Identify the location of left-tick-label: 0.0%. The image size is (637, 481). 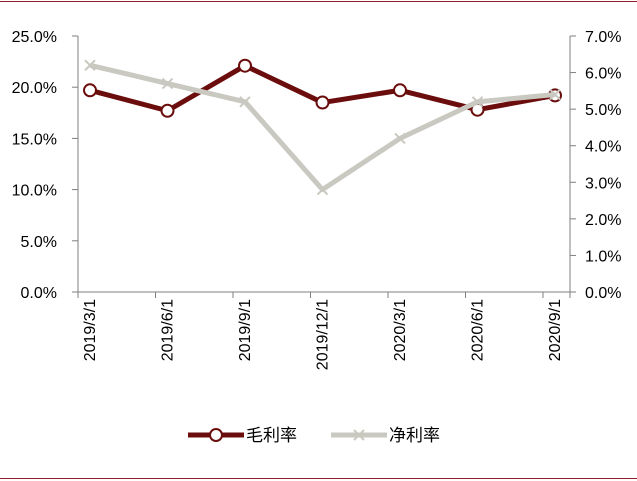
(39, 293).